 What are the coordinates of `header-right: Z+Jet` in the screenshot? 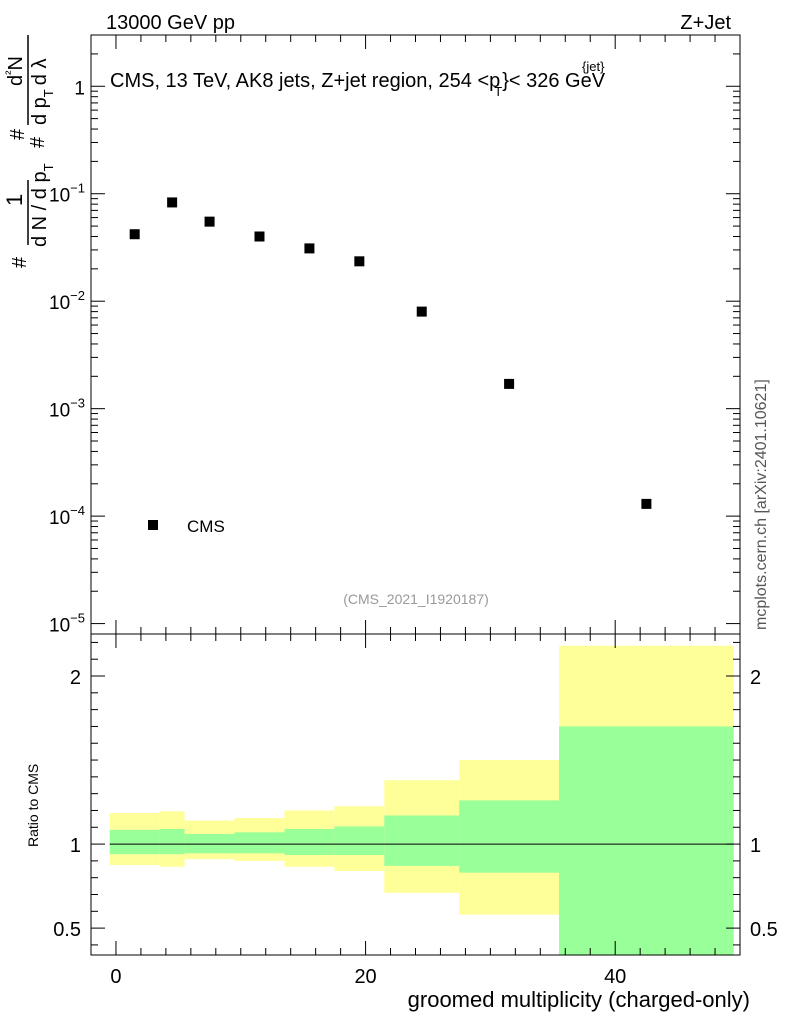 It's located at (705, 23).